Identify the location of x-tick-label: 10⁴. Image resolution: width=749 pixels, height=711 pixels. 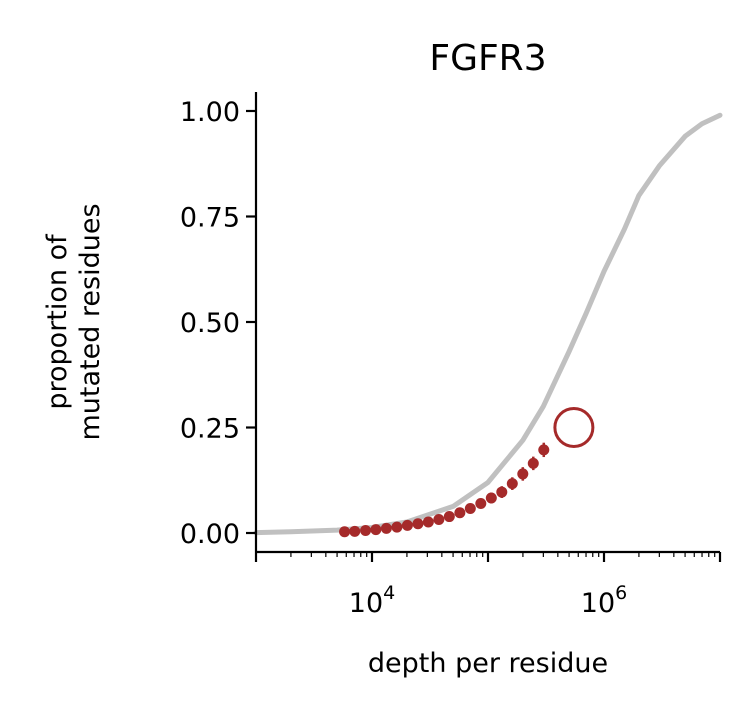
(372, 600).